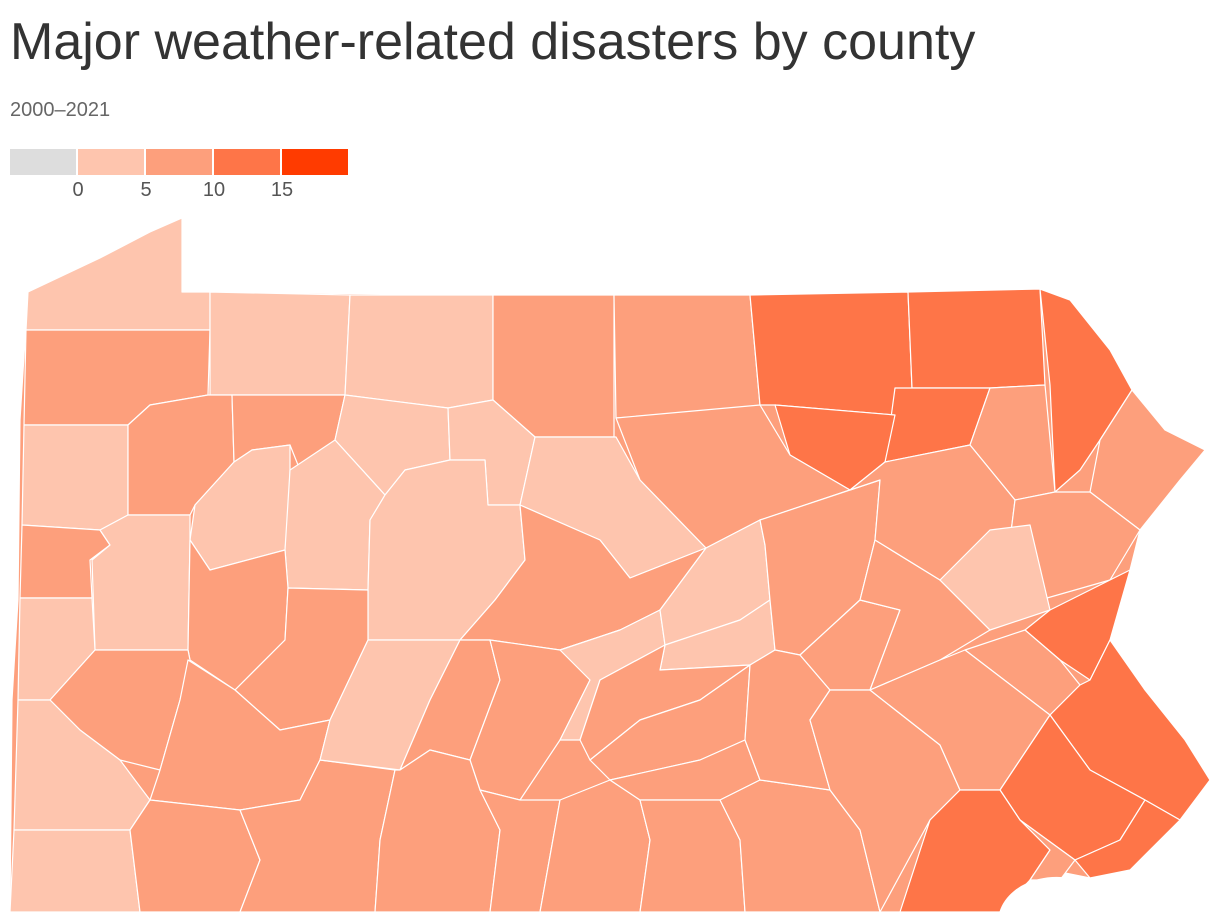  Describe the element at coordinates (75, 477) in the screenshot. I see `county-mercer` at that location.